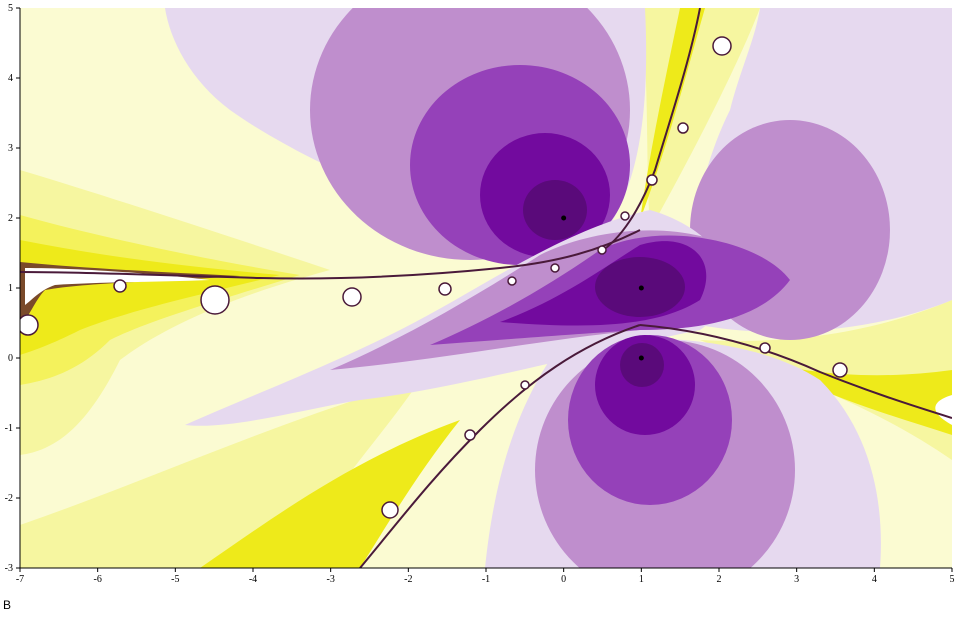  Describe the element at coordinates (563, 579) in the screenshot. I see `x-tick-label: 0` at that location.